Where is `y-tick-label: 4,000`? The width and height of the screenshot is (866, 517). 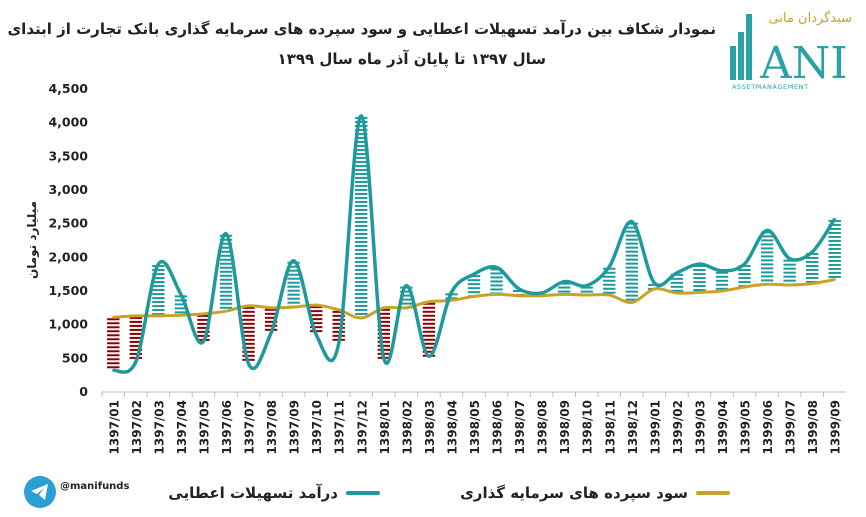
y-tick-label: 4,000 is located at coordinates (68, 122).